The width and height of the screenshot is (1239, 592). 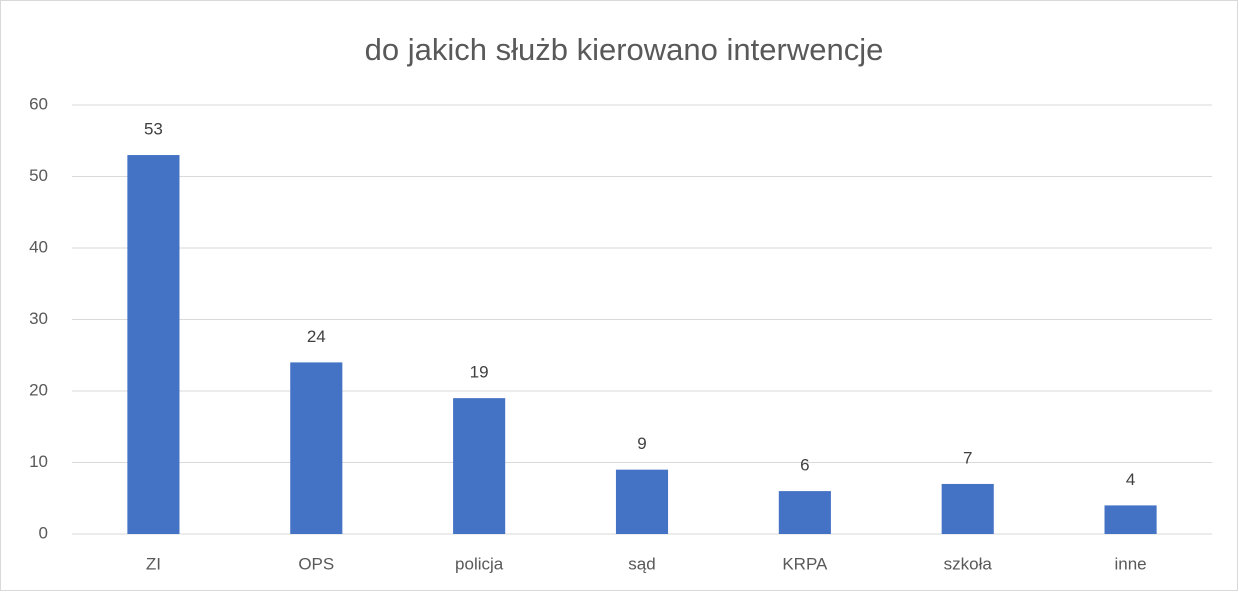 What do you see at coordinates (641, 563) in the screenshot?
I see `x-tick-label: sąd` at bounding box center [641, 563].